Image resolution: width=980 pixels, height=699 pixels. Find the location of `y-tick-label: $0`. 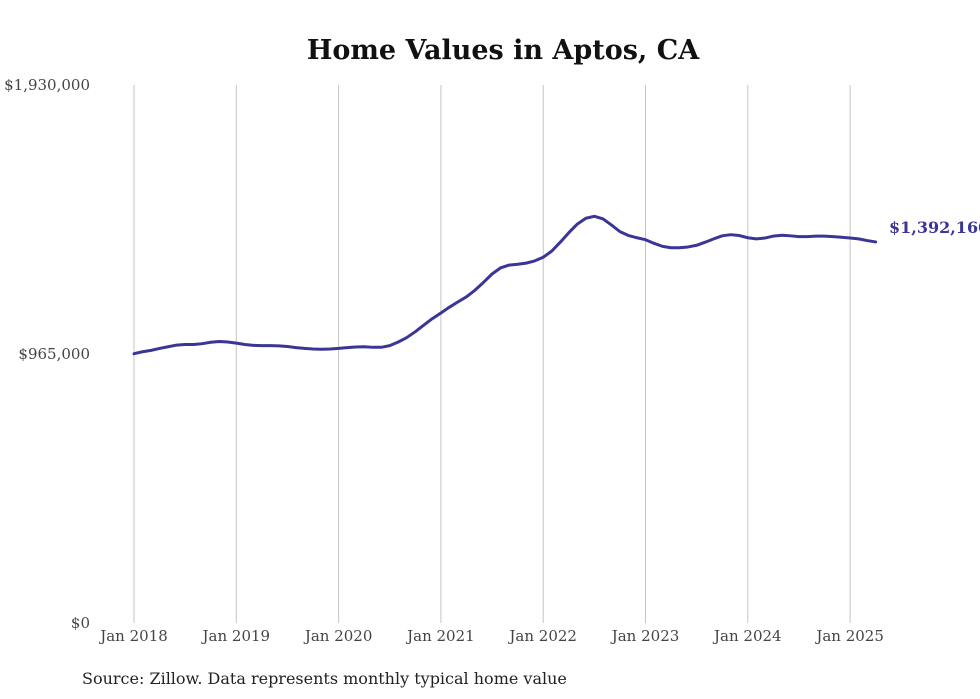

y-tick-label: $0 is located at coordinates (80, 623).